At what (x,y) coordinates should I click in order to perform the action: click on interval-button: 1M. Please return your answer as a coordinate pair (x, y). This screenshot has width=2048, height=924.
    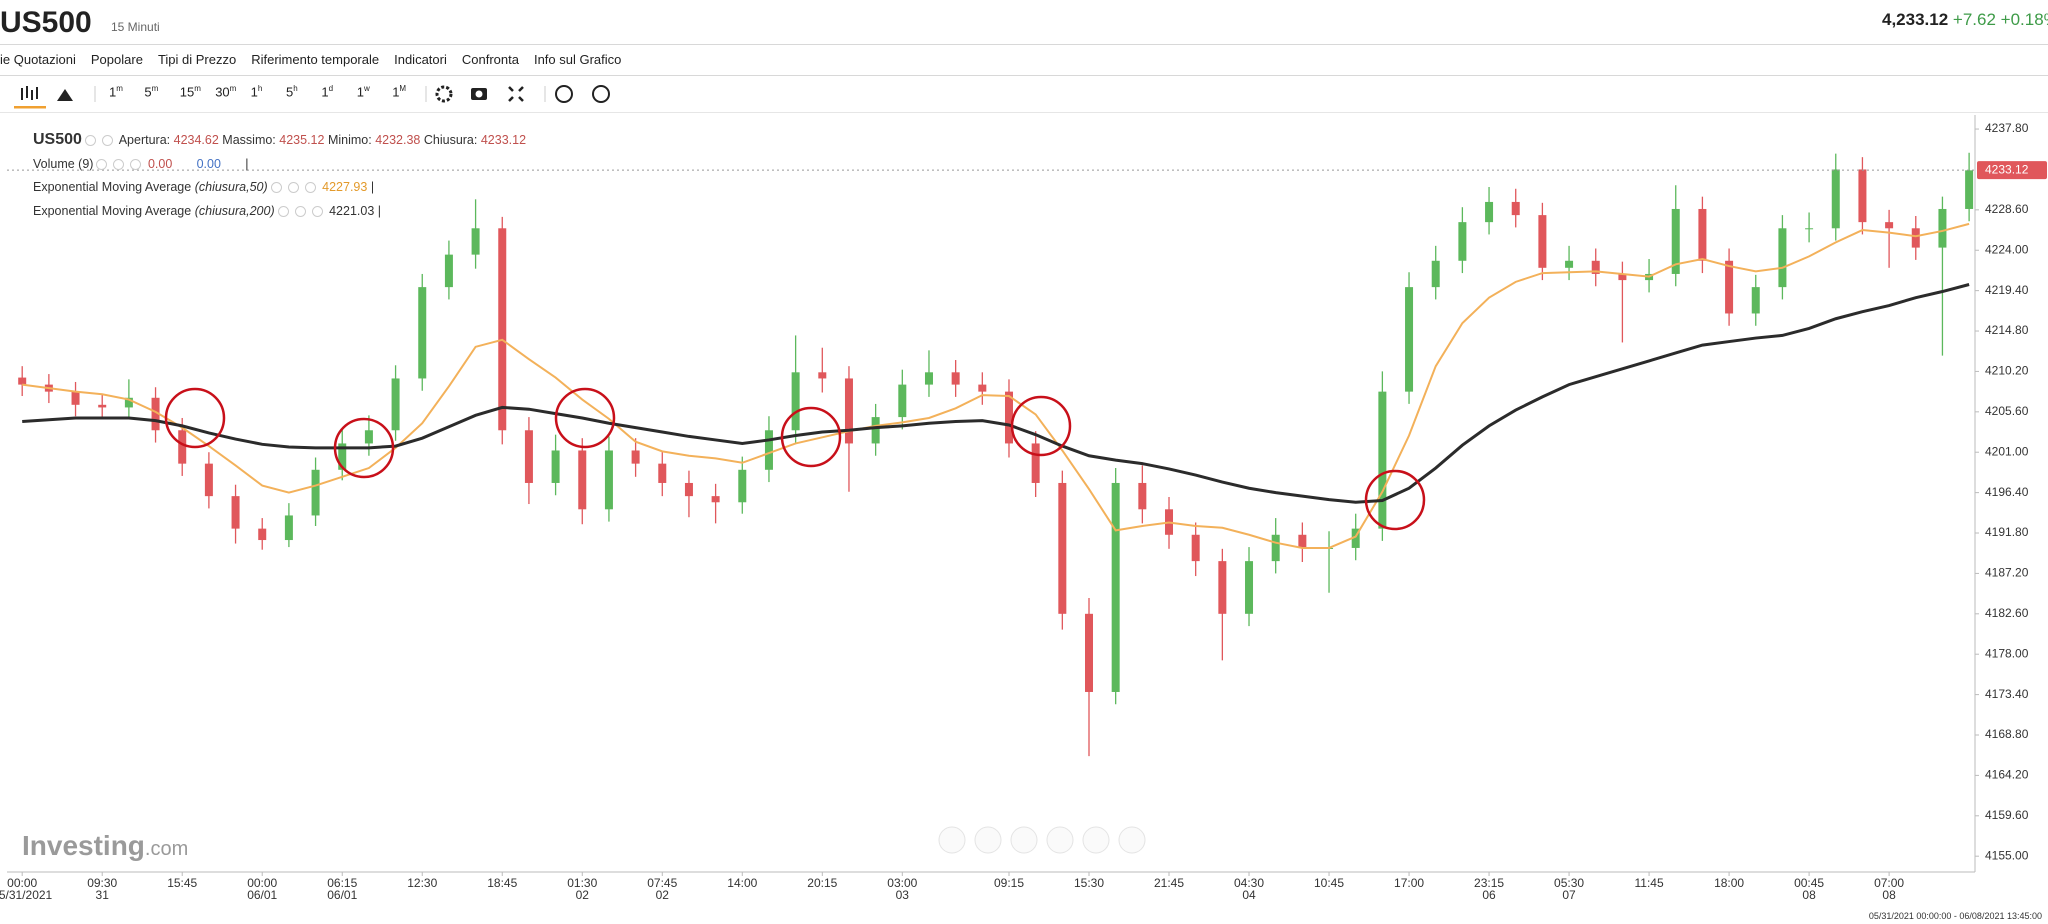
    Looking at the image, I should click on (399, 91).